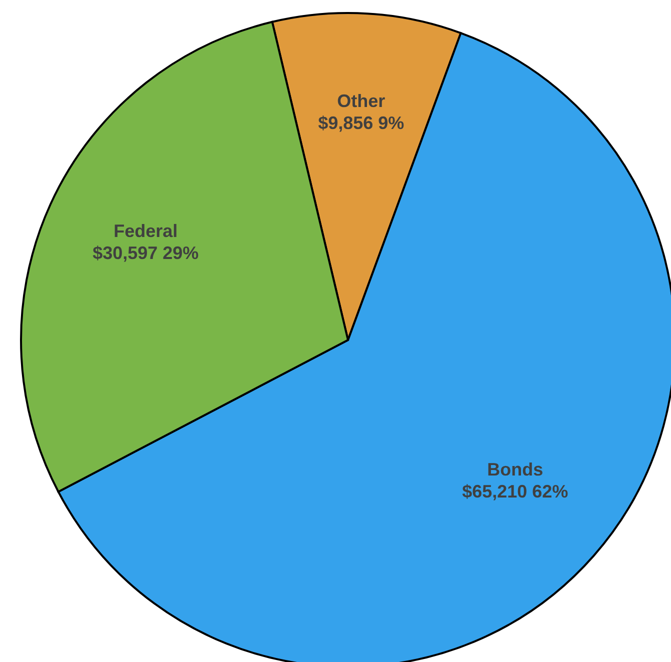  I want to click on slice-label: Other, so click(361, 101).